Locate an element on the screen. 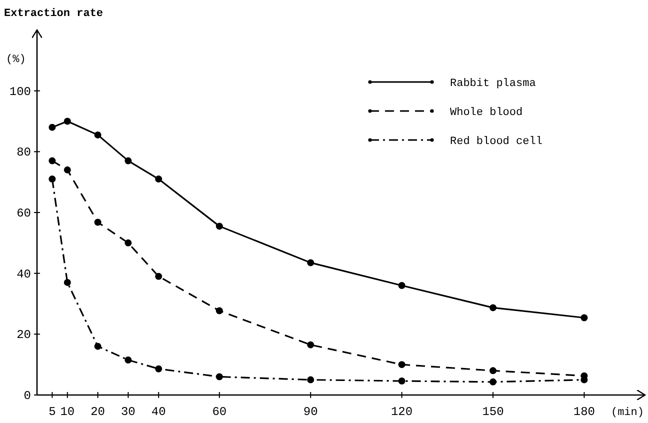 This screenshot has width=648, height=423. legend-entry: Red blood cell is located at coordinates (455, 142).